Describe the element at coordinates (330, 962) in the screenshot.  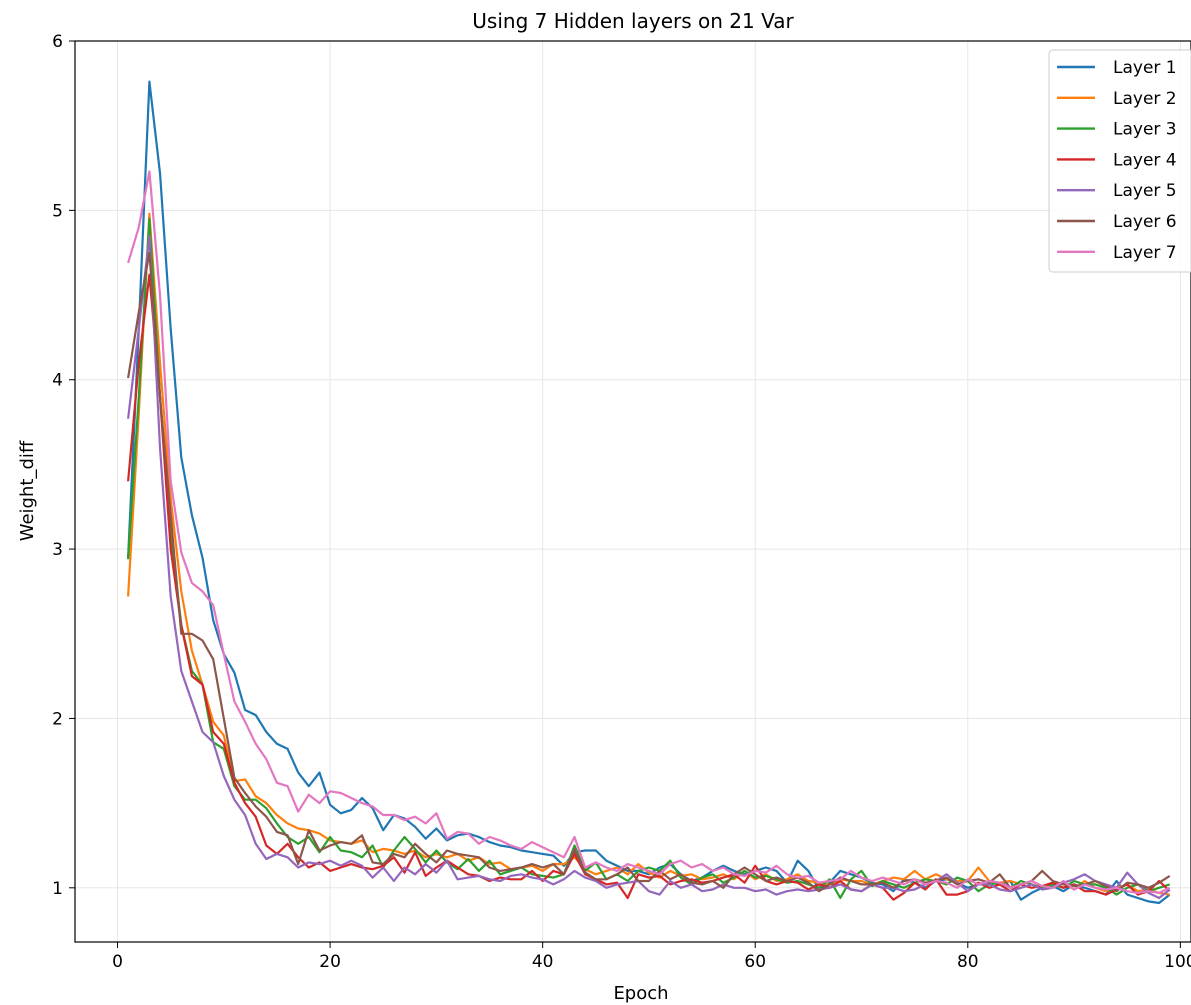
I see `x-tick-label: 20` at that location.